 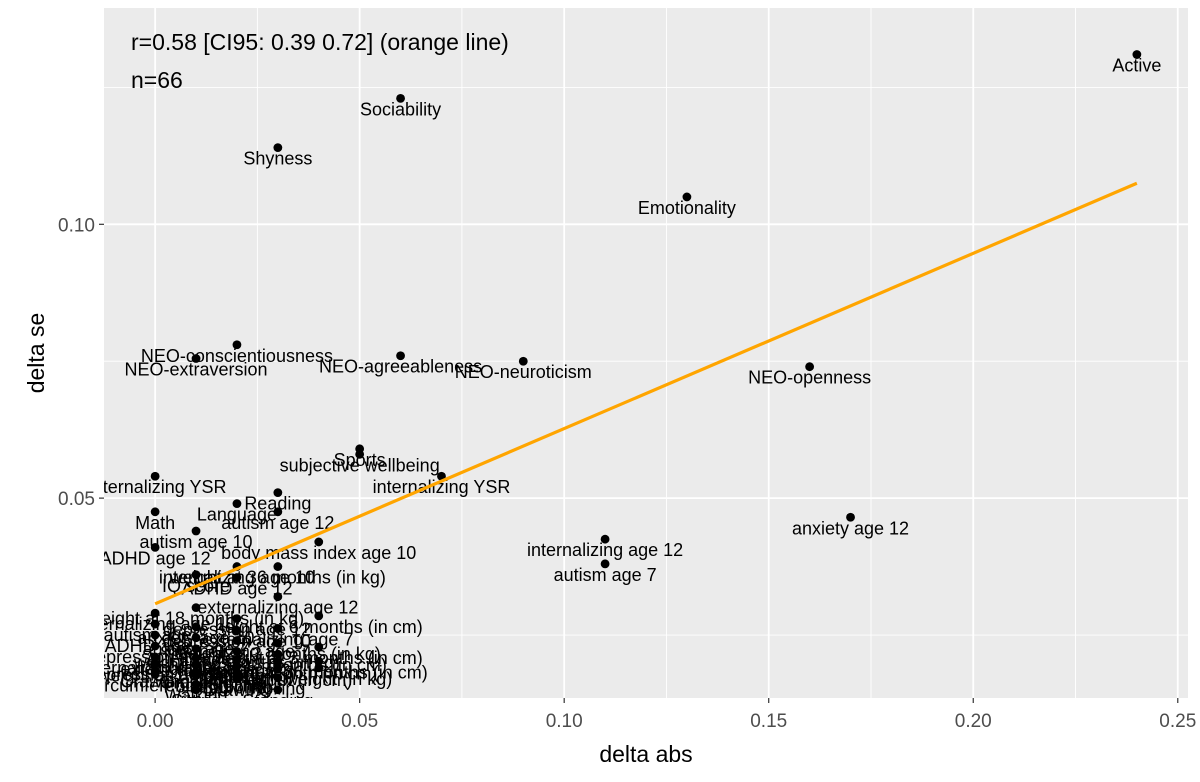 I want to click on x-tick-label: 0.05, so click(x=359, y=721).